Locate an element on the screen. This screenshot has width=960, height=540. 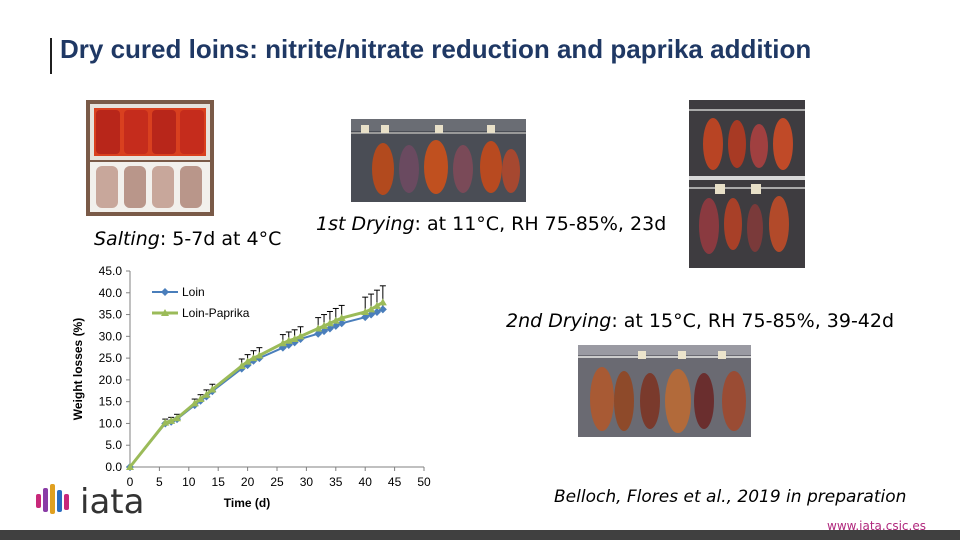
y-tick-label: 35.0 is located at coordinates (111, 315).